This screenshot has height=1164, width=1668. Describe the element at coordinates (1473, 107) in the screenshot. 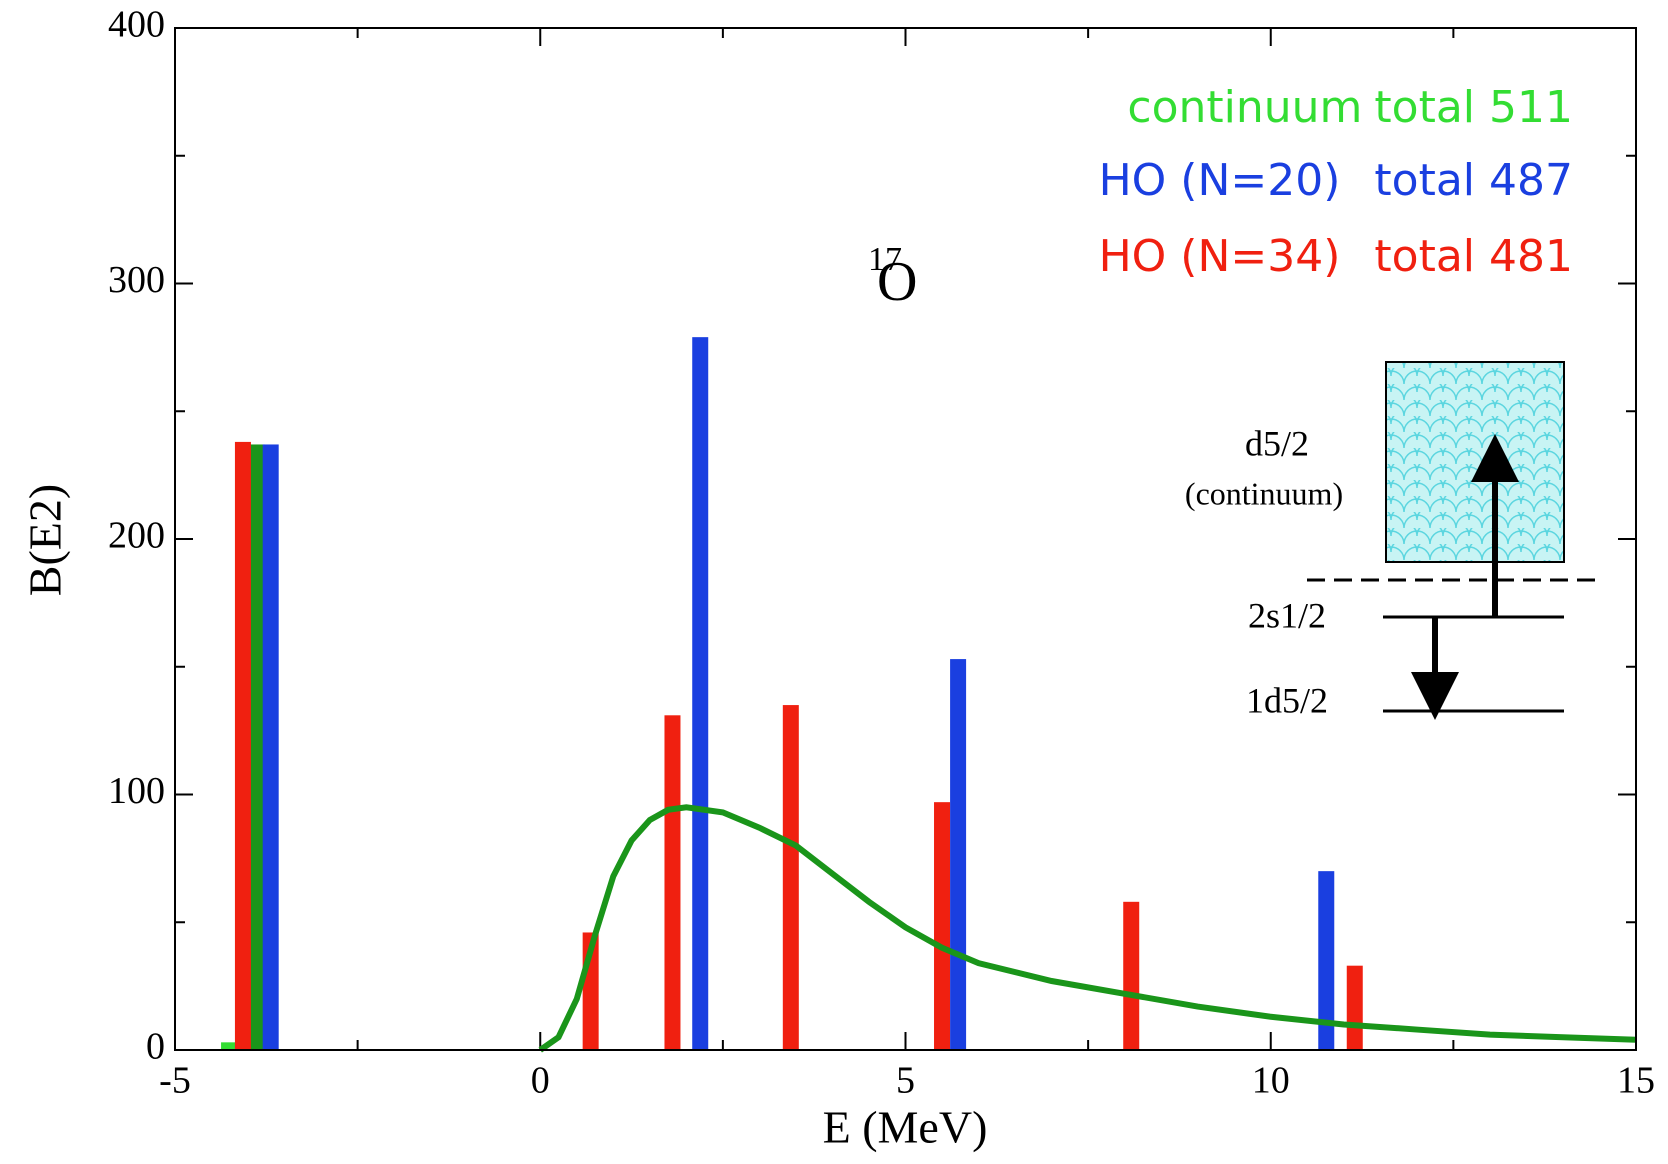

I see `legend-total: total 511` at that location.